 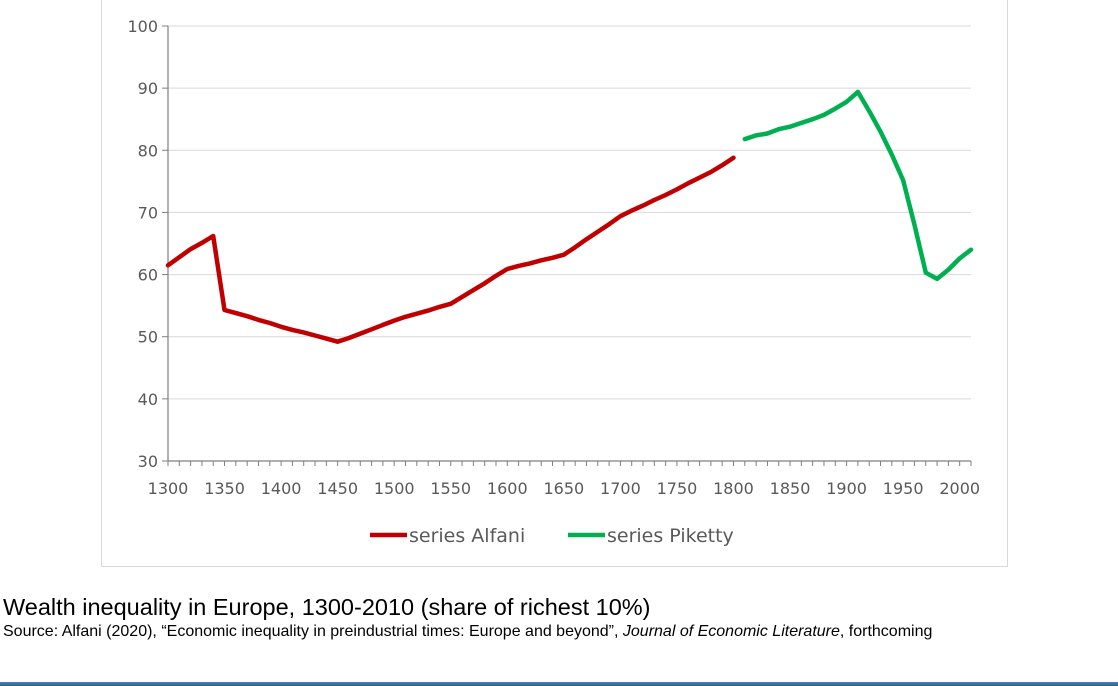 What do you see at coordinates (733, 488) in the screenshot?
I see `x-tick-label: 1800` at bounding box center [733, 488].